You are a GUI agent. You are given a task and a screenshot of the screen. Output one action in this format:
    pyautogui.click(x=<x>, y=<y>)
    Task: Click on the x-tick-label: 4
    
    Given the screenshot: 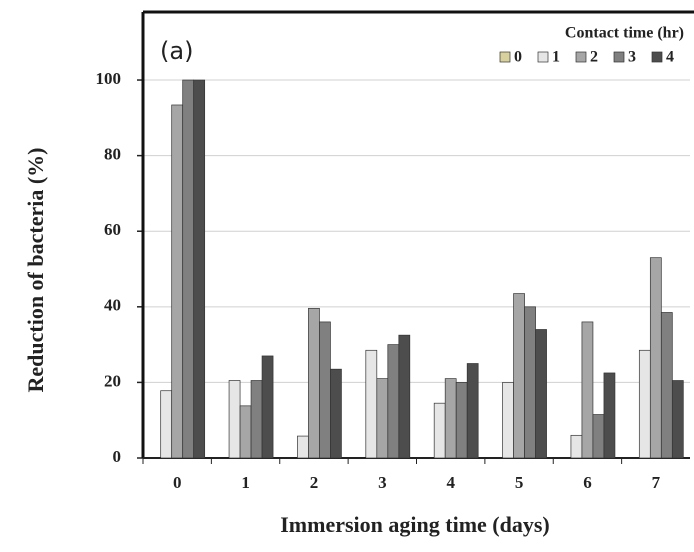 What is the action you would take?
    pyautogui.click(x=450, y=482)
    